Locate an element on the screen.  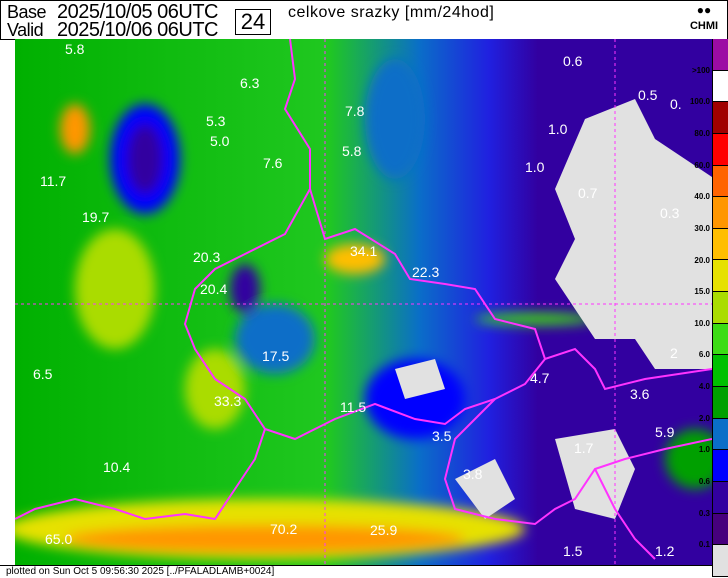
legend-label: 4.0 is located at coordinates (704, 387).